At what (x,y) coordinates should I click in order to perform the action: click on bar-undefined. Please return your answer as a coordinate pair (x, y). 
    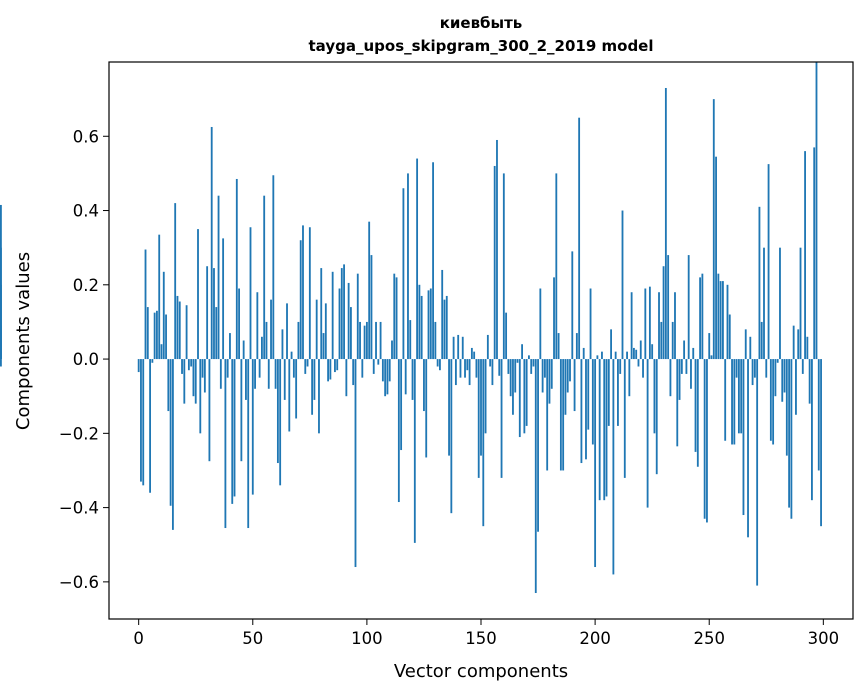
    Looking at the image, I should click on (1, 363).